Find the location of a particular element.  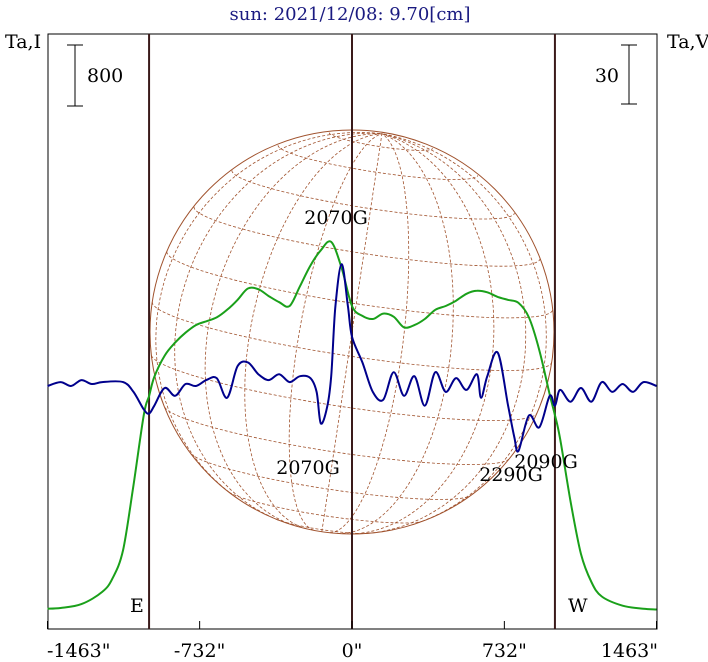

x-axis-ticks: -1463" -732" 0" 732" 1463" is located at coordinates (352, 641).